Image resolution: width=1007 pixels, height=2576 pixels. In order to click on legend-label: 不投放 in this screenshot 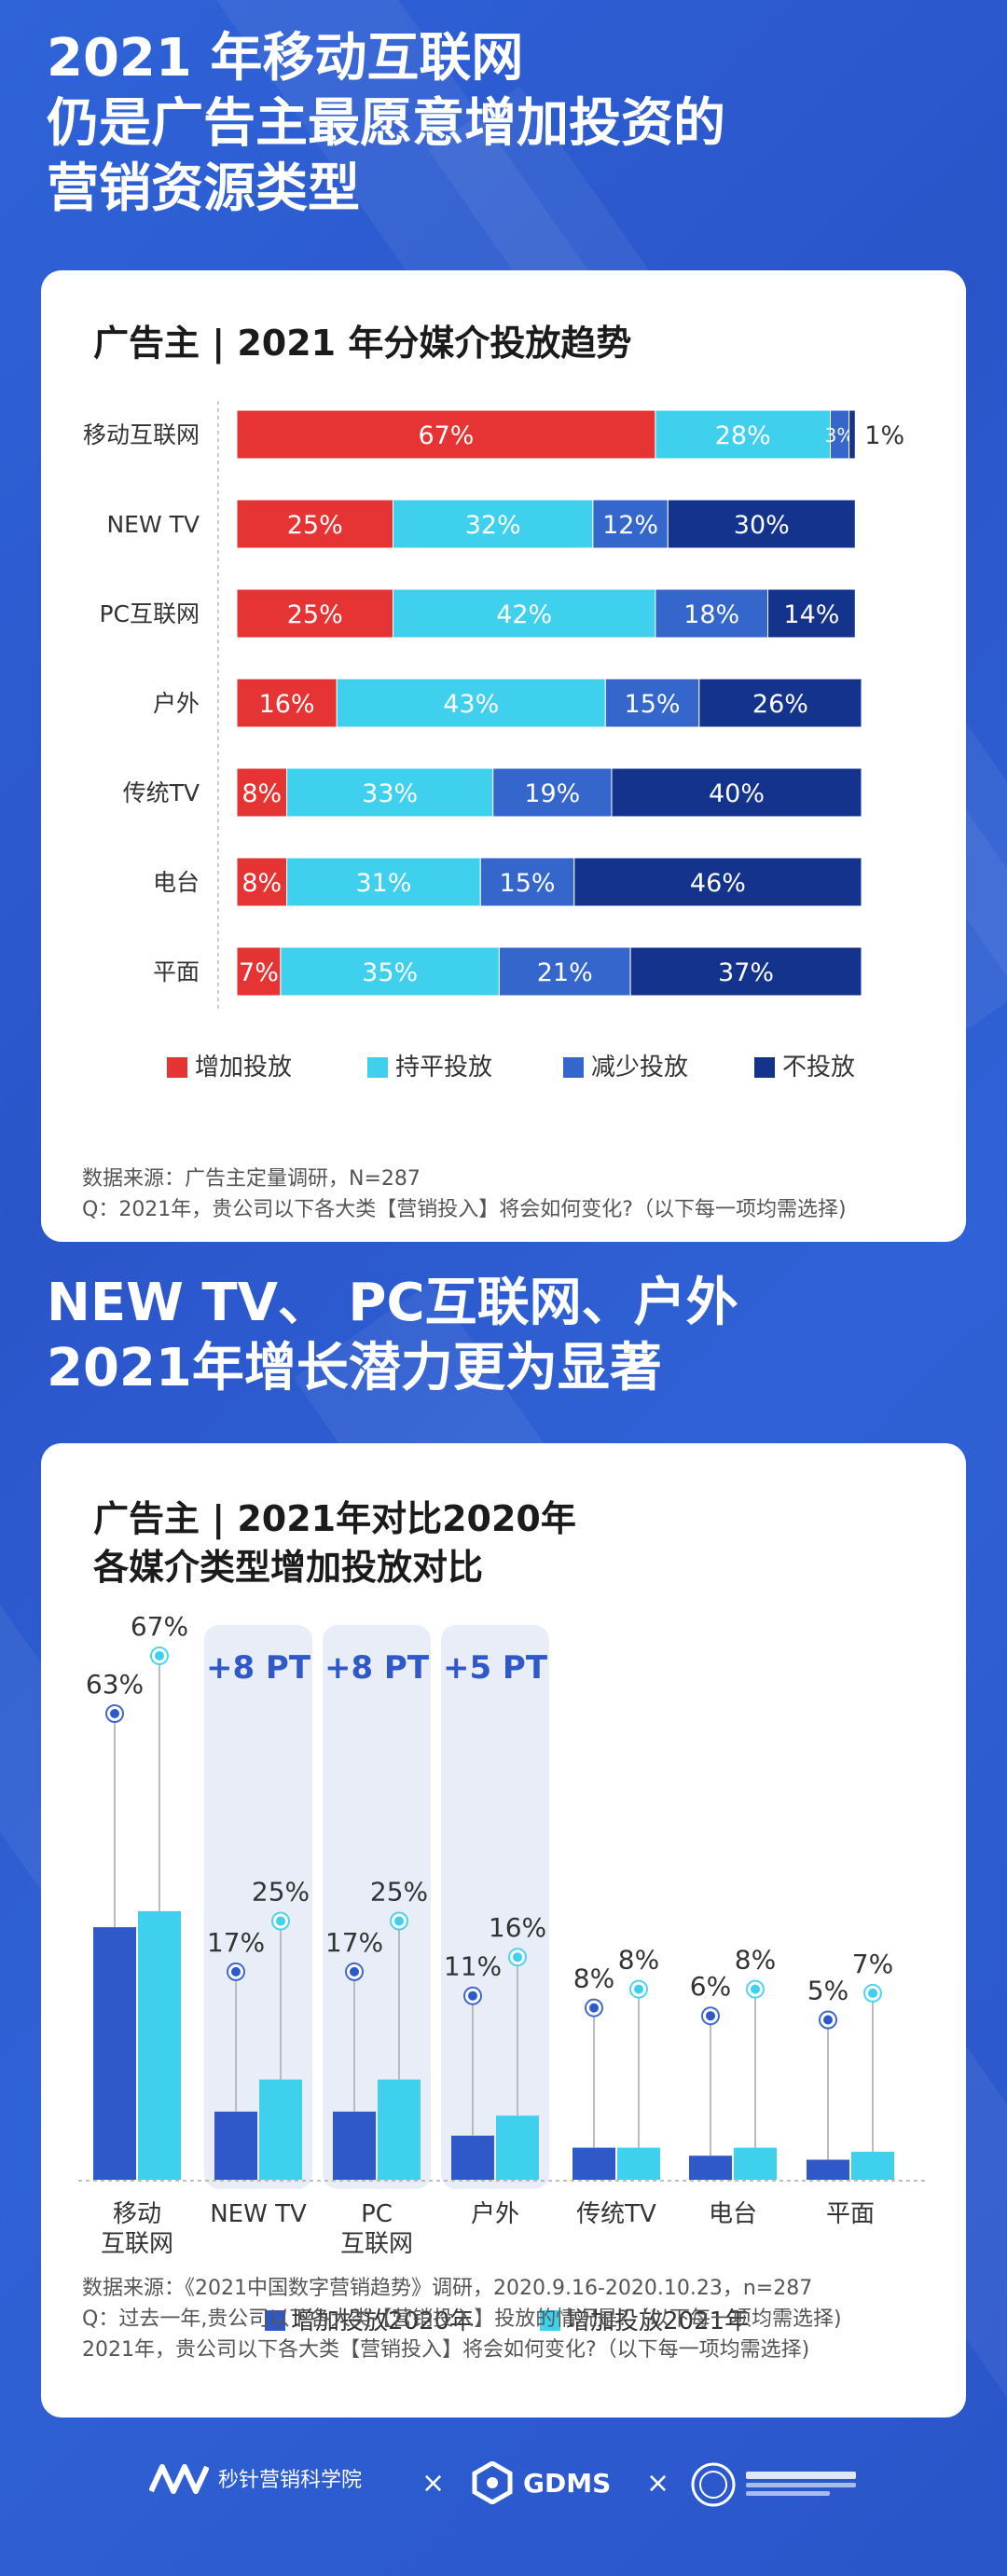, I will do `click(818, 1067)`.